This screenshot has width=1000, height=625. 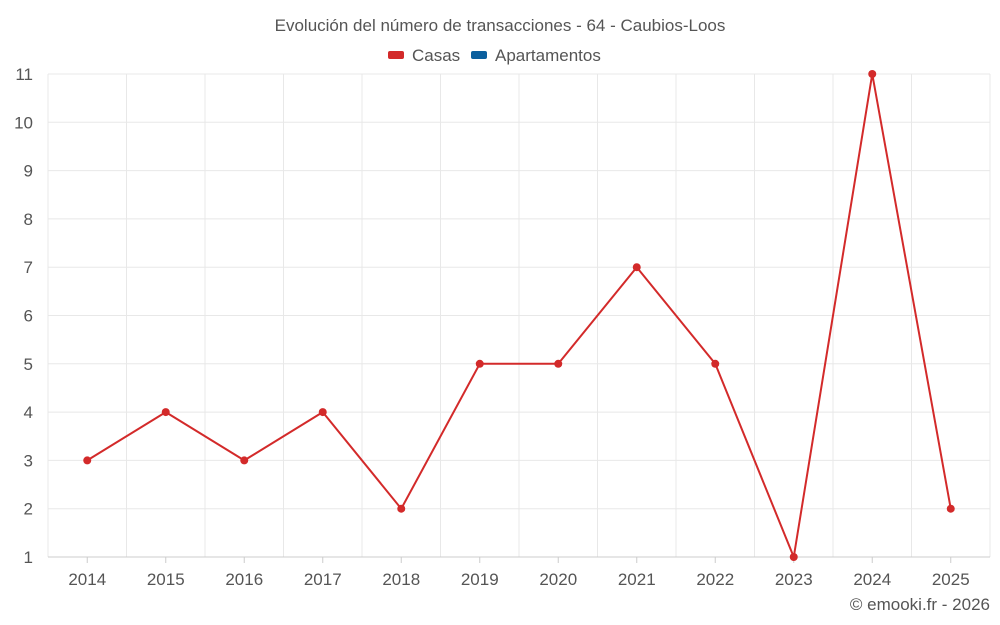 What do you see at coordinates (872, 579) in the screenshot?
I see `x-tick-label: 2024` at bounding box center [872, 579].